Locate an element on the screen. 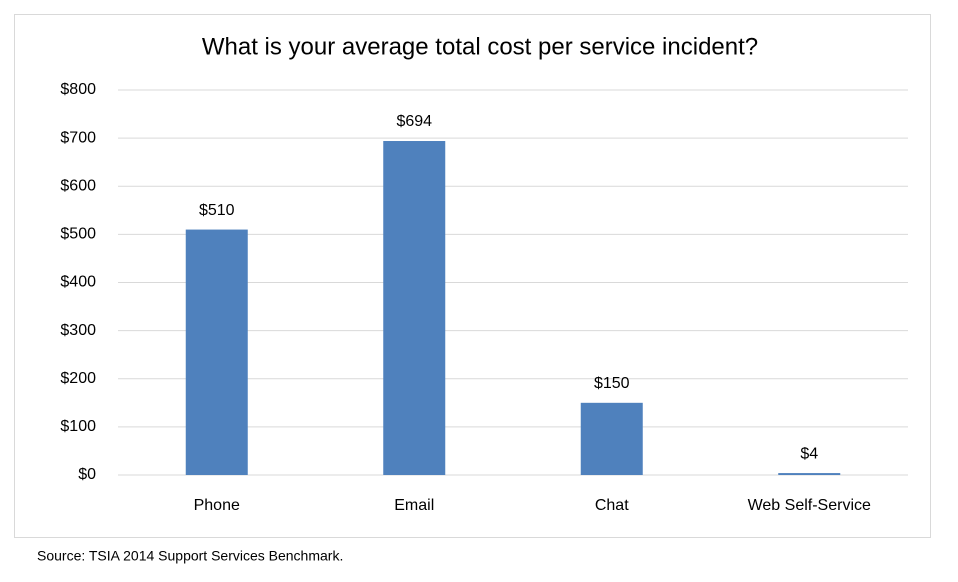  x-tick-label: Email is located at coordinates (414, 505).